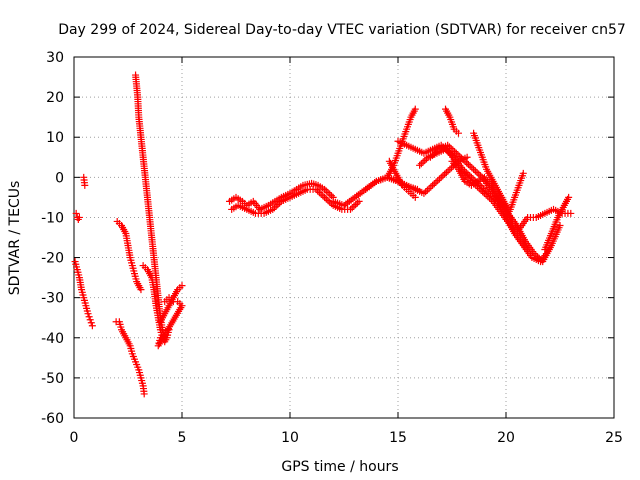 This screenshot has height=480, width=640. What do you see at coordinates (52, 259) in the screenshot?
I see `y-tick-label: -20` at bounding box center [52, 259].